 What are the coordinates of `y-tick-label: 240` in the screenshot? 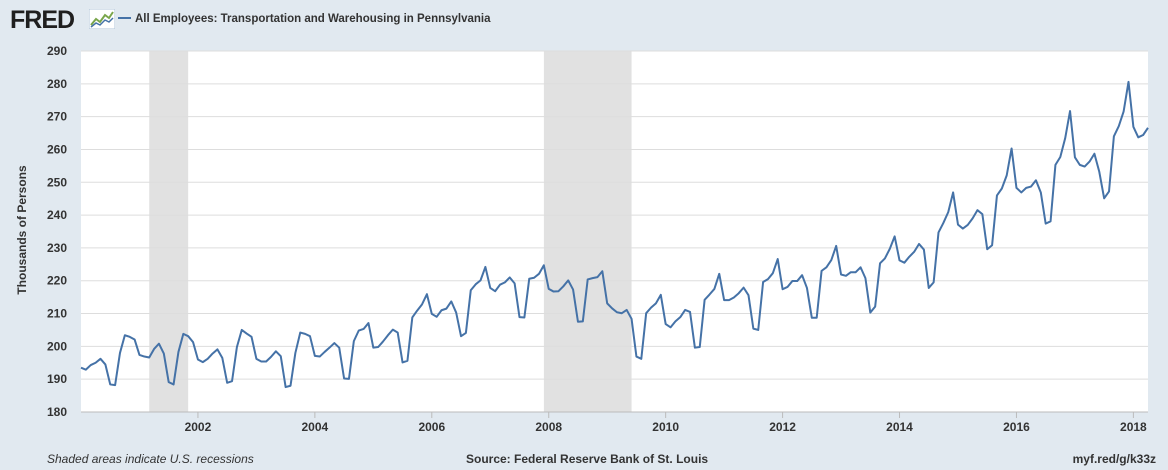 It's located at (57, 215).